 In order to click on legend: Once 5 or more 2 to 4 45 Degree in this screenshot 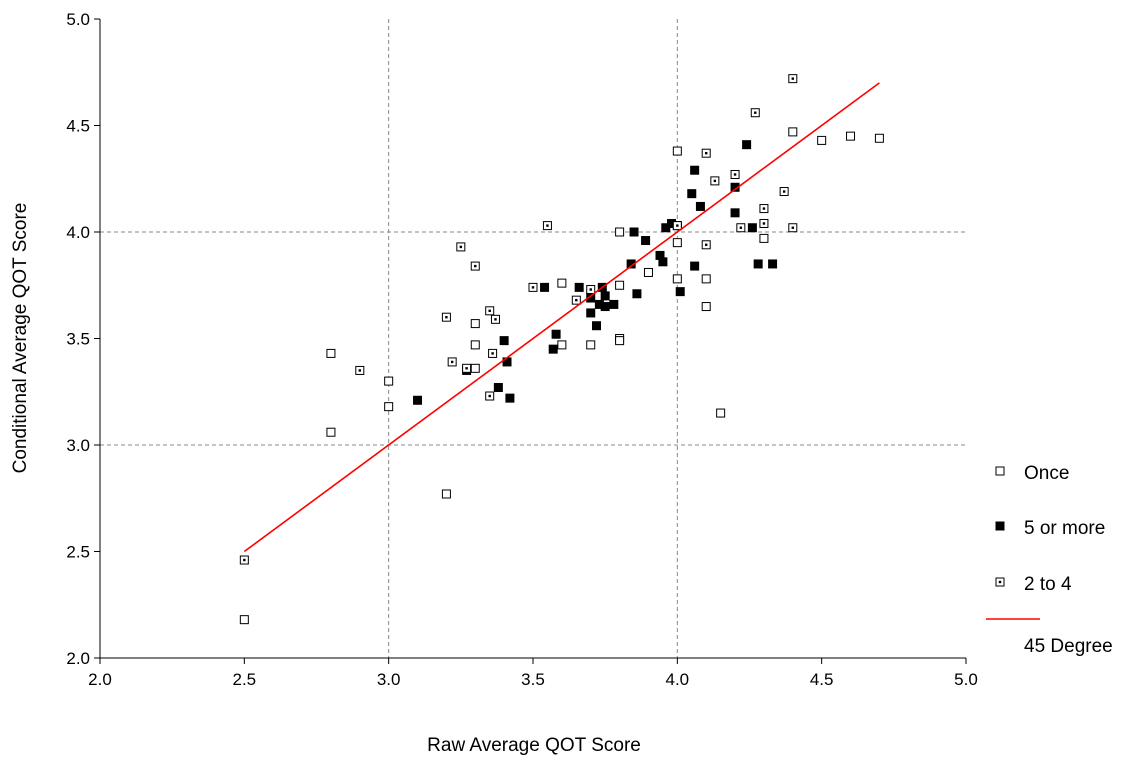, I will do `click(1049, 560)`.